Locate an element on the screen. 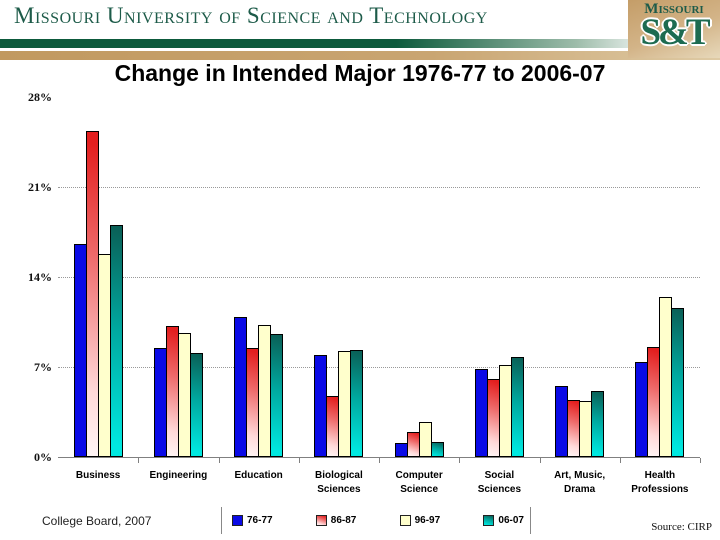 Image resolution: width=720 pixels, height=540 pixels. category-label: Business is located at coordinates (98, 475).